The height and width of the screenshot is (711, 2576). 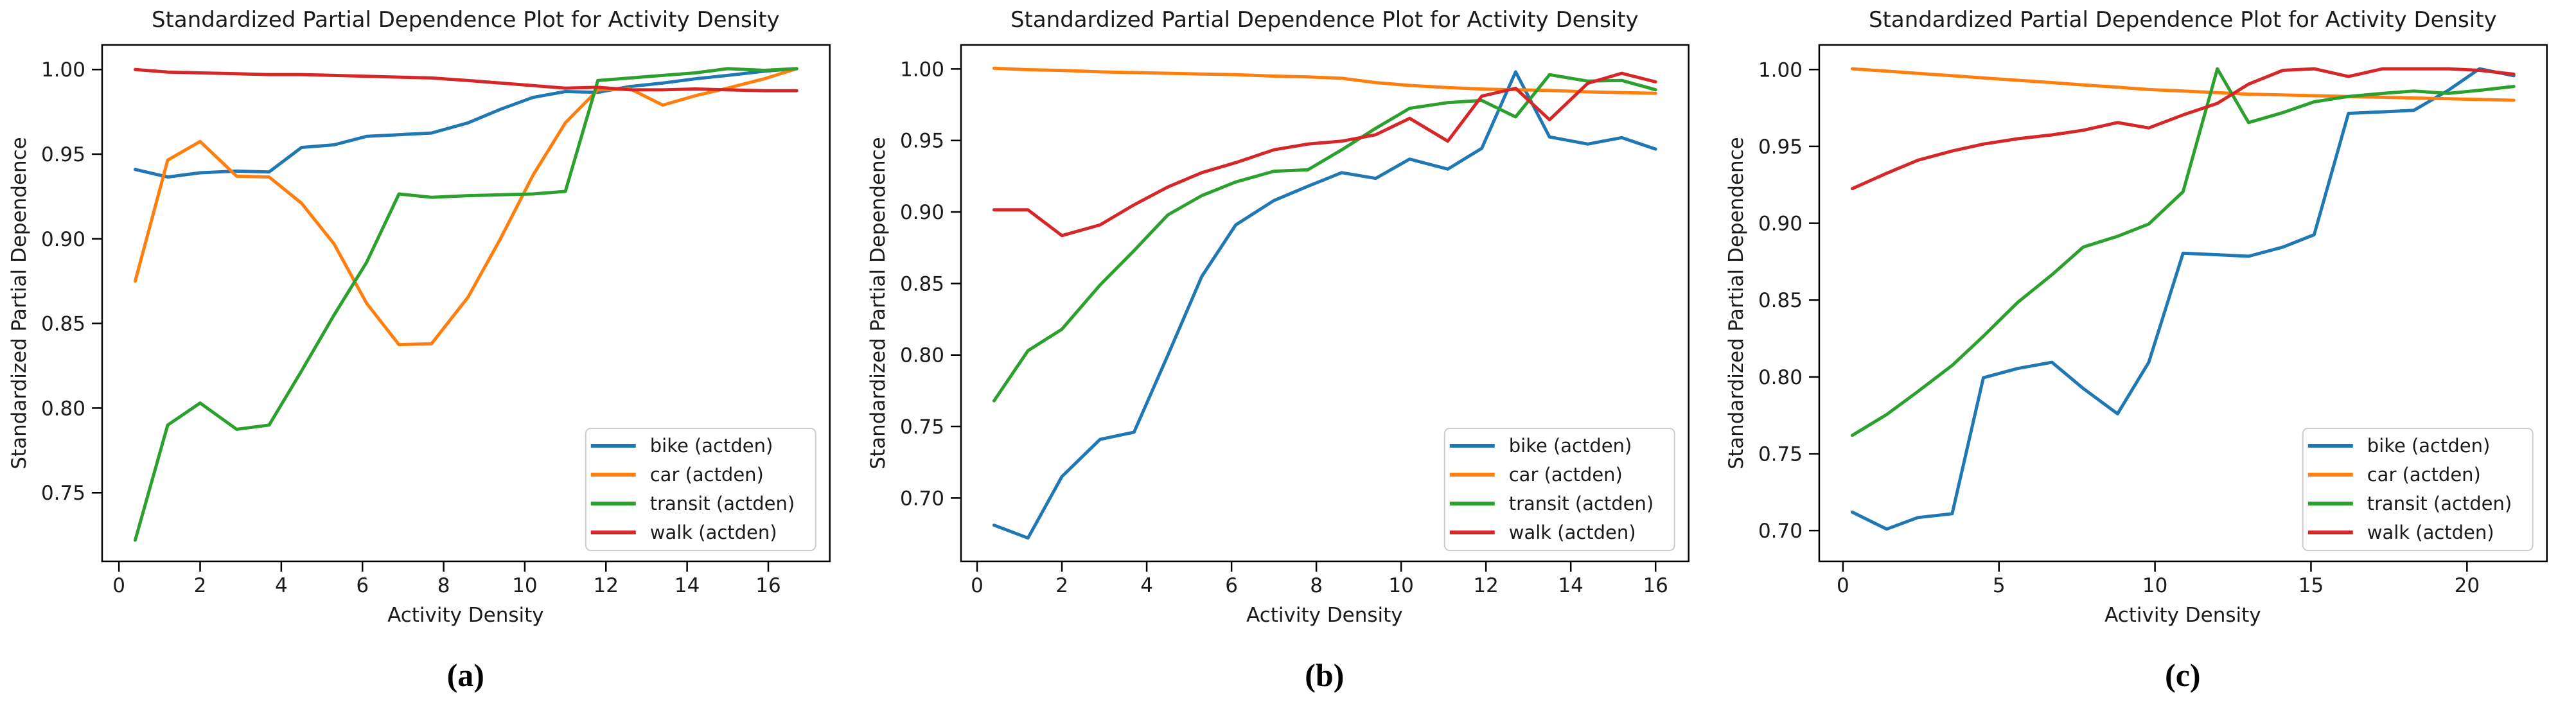 What do you see at coordinates (2467, 586) in the screenshot?
I see `x-tick-label: 20` at bounding box center [2467, 586].